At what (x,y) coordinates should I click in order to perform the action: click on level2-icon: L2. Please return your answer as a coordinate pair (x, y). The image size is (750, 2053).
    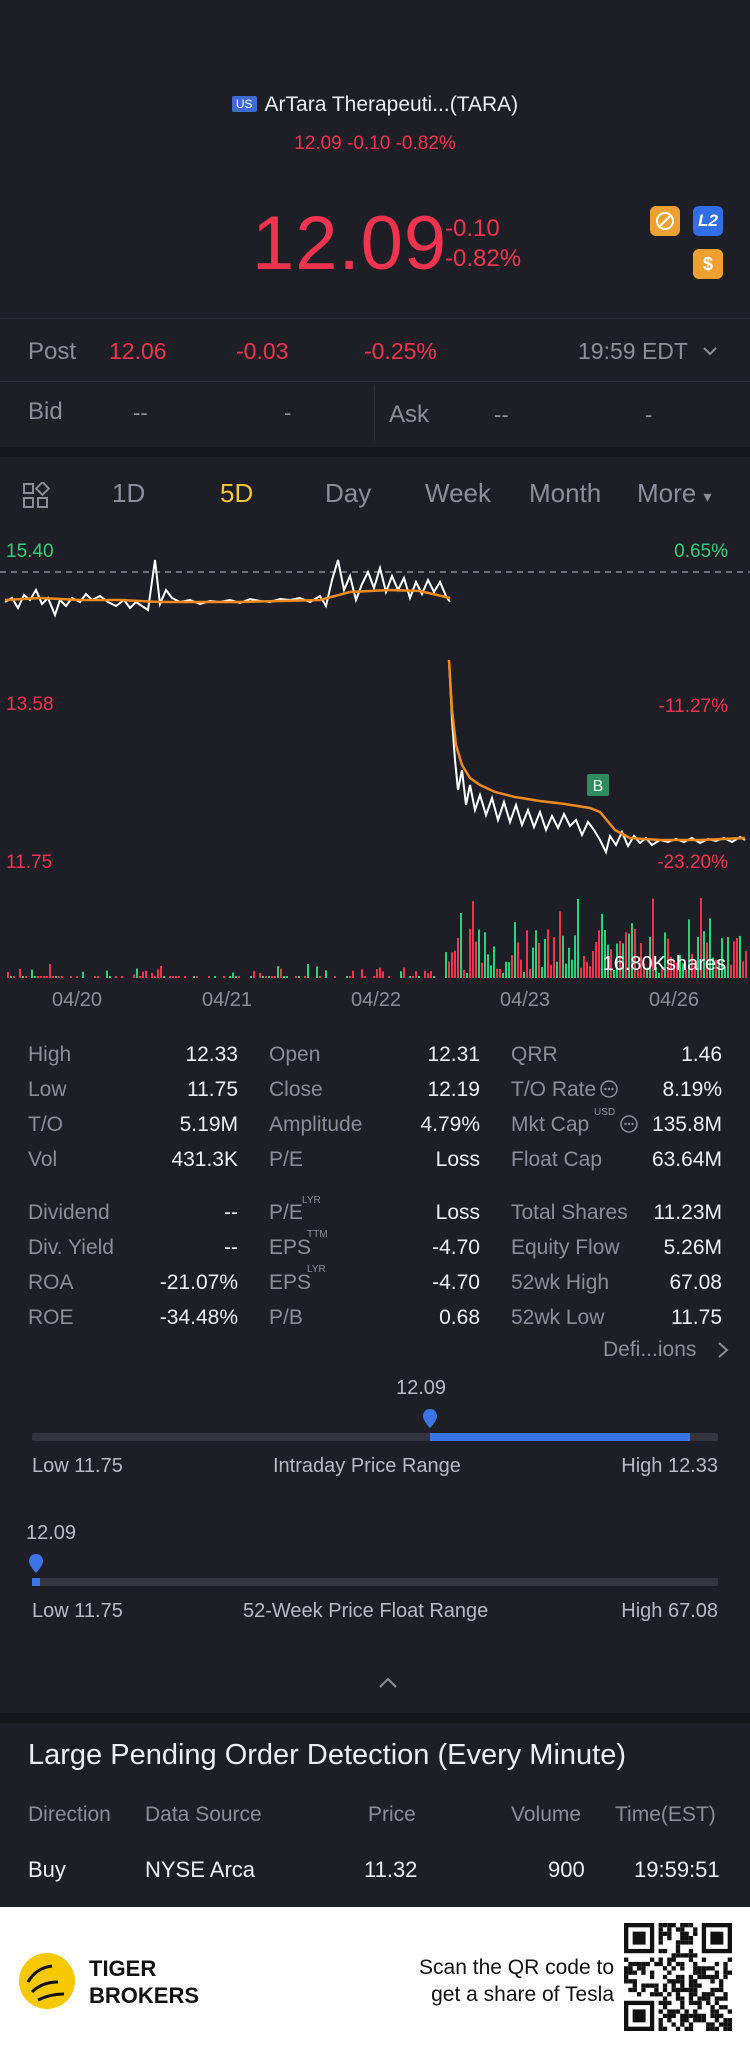
    Looking at the image, I should click on (708, 221).